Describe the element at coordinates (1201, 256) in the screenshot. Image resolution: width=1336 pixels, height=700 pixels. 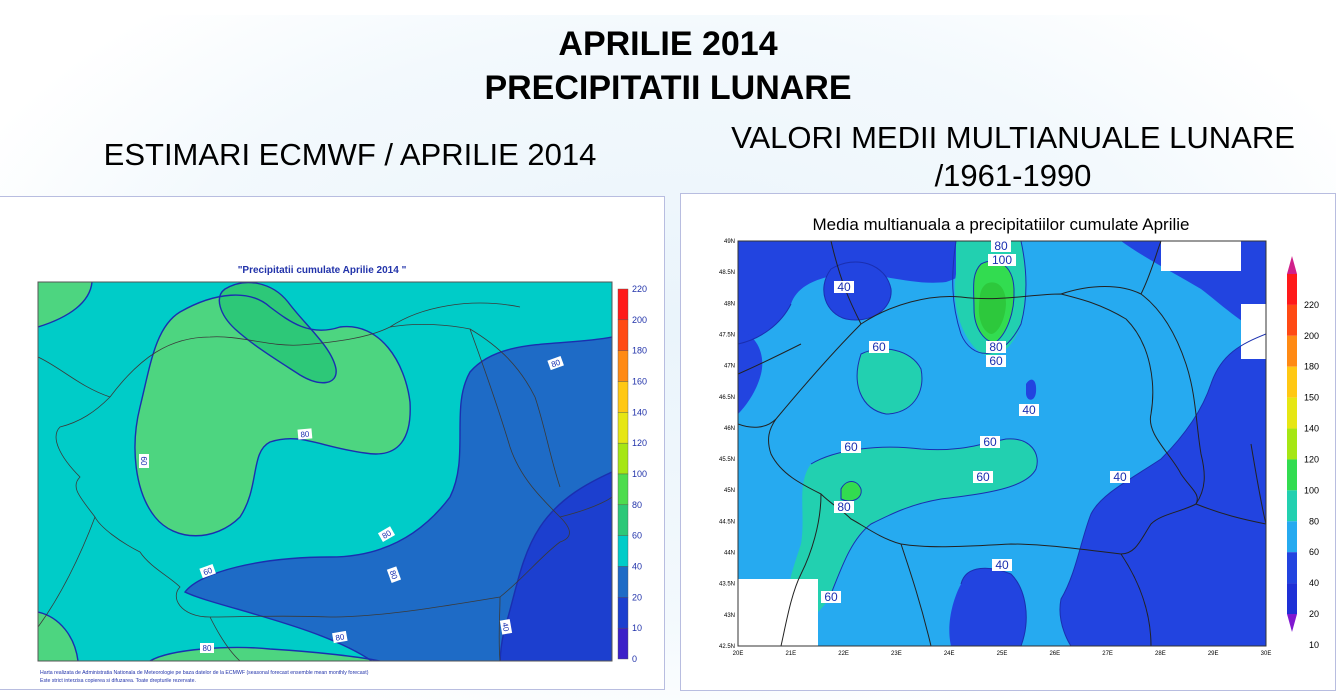
I see `right-map-nodata-ne` at that location.